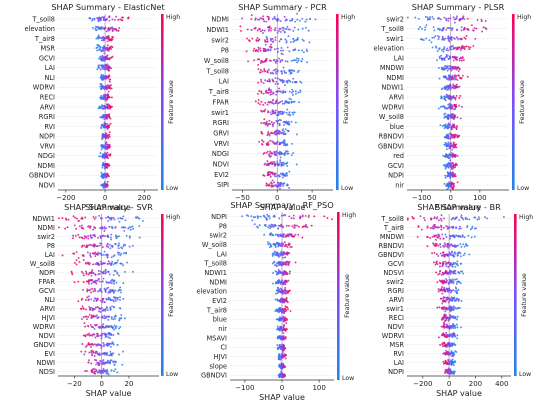 This screenshot has width=550, height=400. Describe the element at coordinates (396, 166) in the screenshot. I see `feature-label: GCVI` at that location.